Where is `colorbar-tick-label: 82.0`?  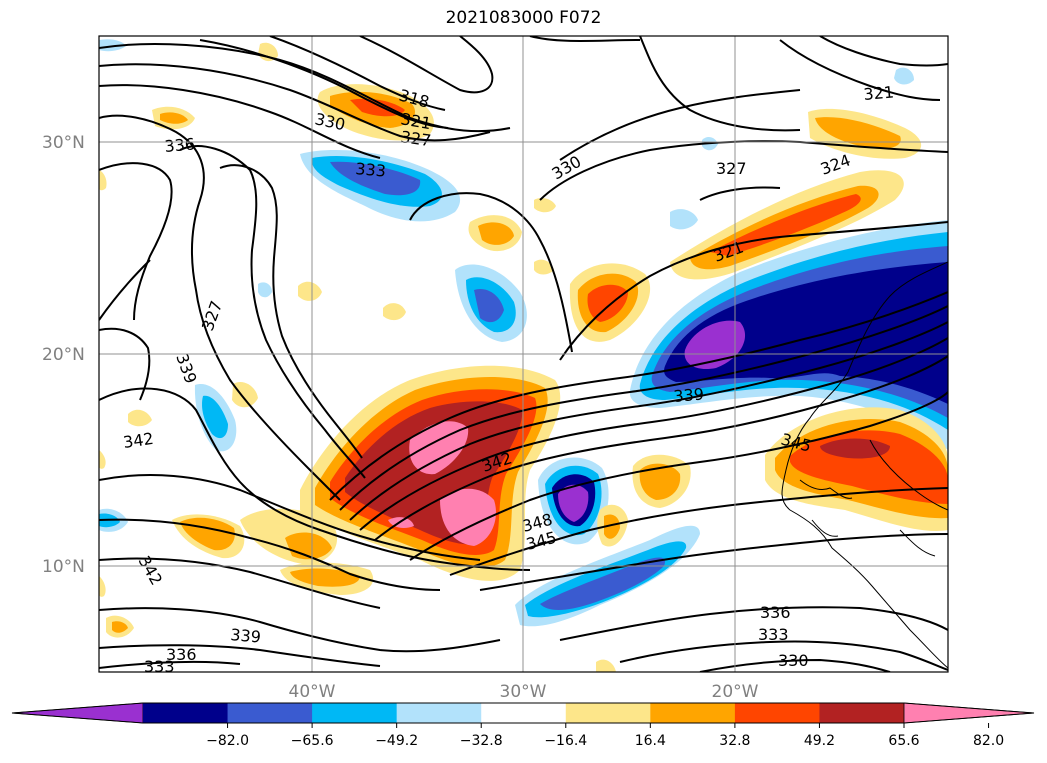
colorbar-tick-label: 82.0 is located at coordinates (988, 741).